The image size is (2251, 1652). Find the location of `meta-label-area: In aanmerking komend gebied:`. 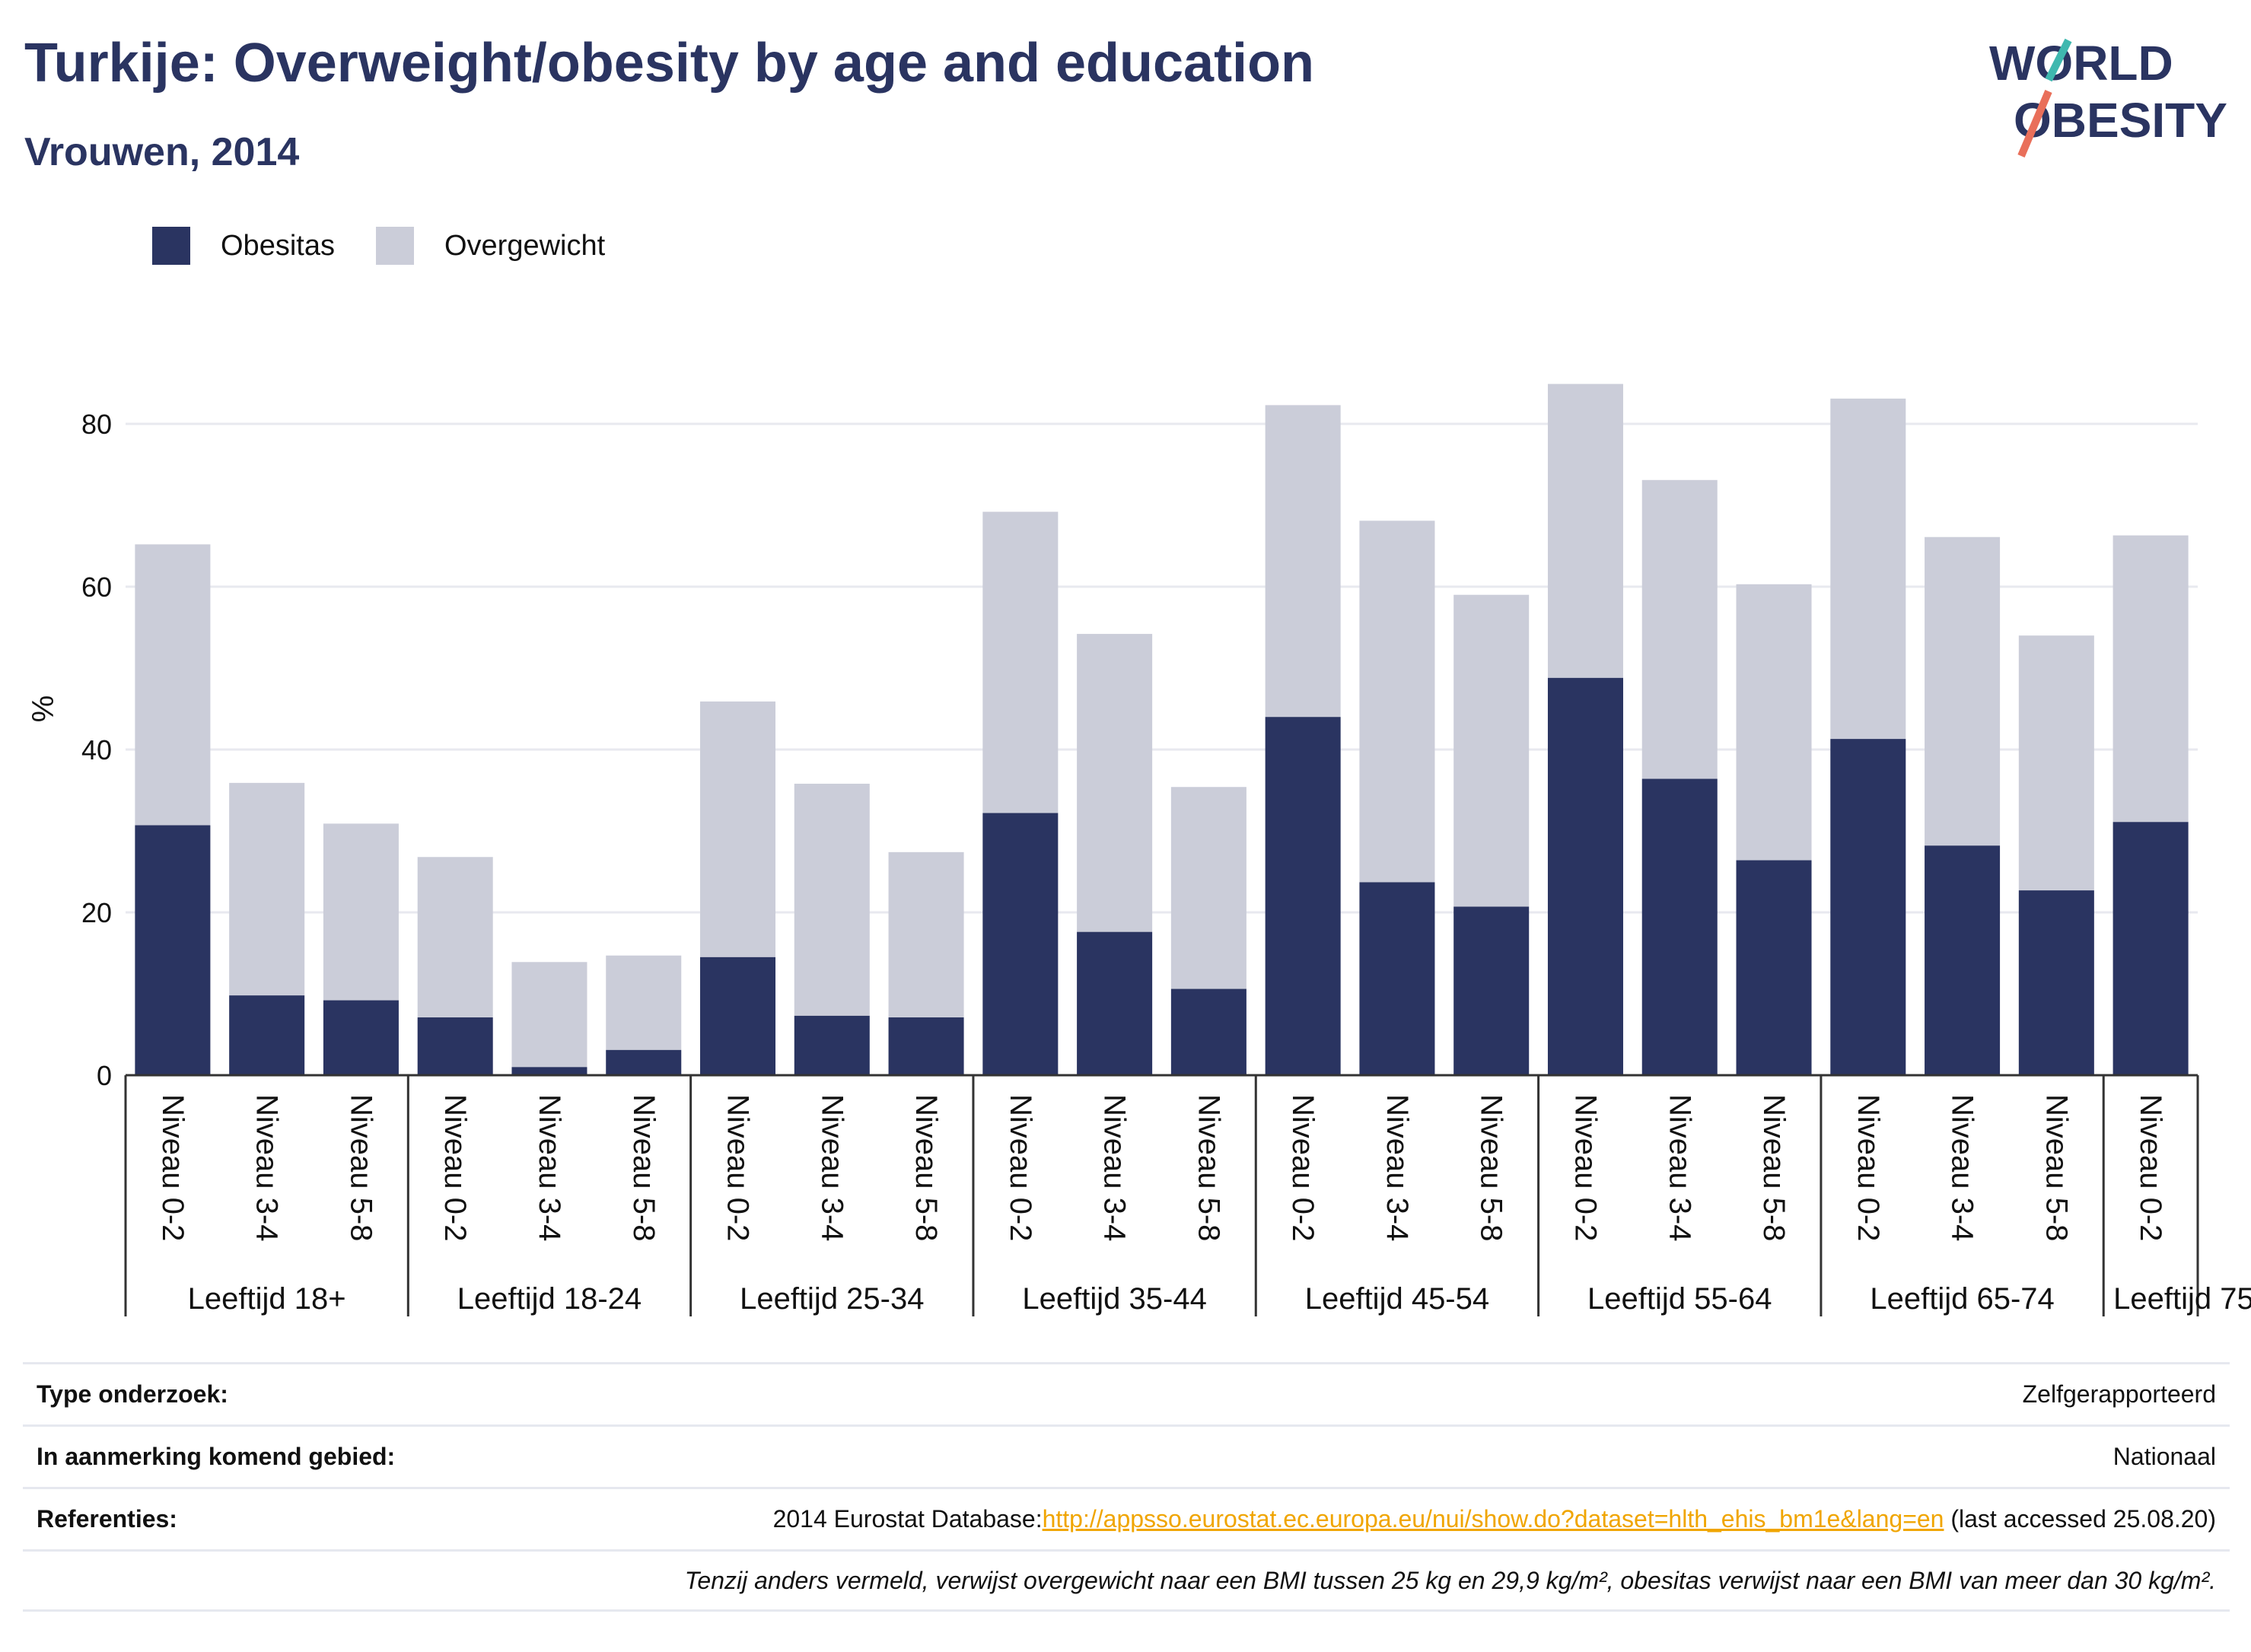

meta-label-area: In aanmerking komend gebied: is located at coordinates (216, 1456).